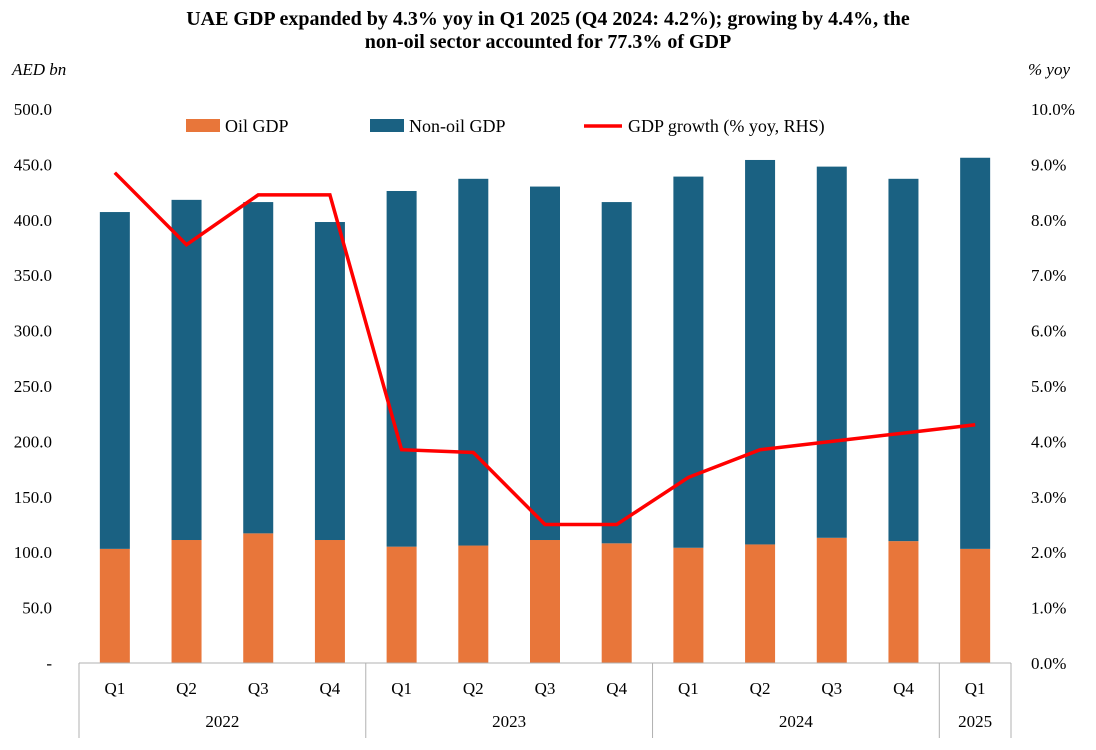  What do you see at coordinates (1048, 497) in the screenshot?
I see `y2-axis-tick-label: 3.0%` at bounding box center [1048, 497].